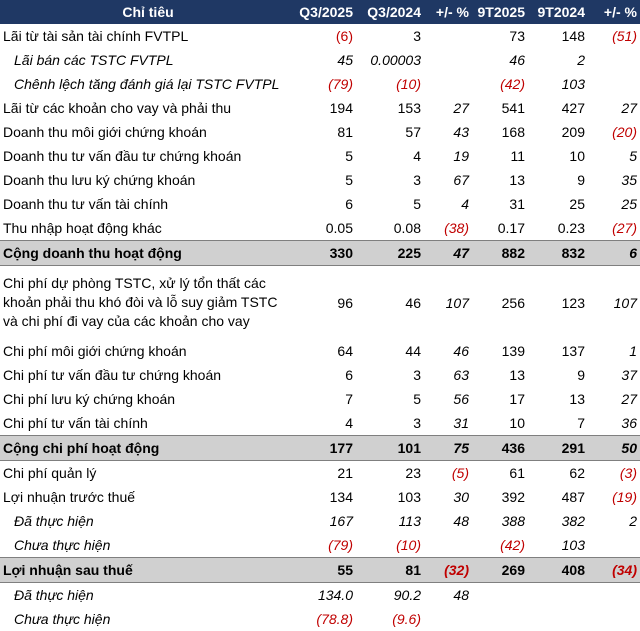  What do you see at coordinates (517, 60) in the screenshot?
I see `row-value: 46` at bounding box center [517, 60].